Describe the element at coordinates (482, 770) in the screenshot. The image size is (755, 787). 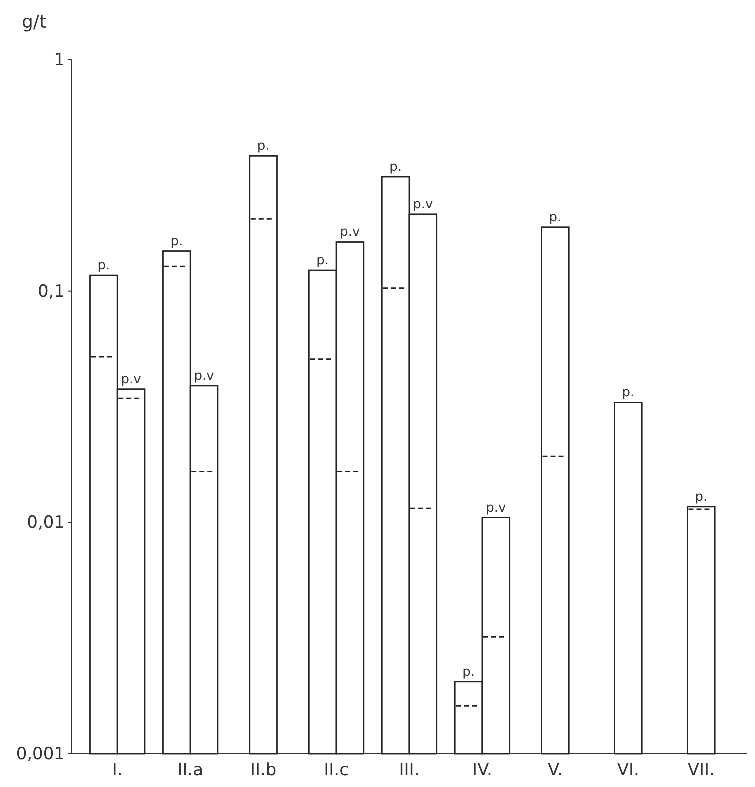
I see `x-tick-label: IV.` at that location.